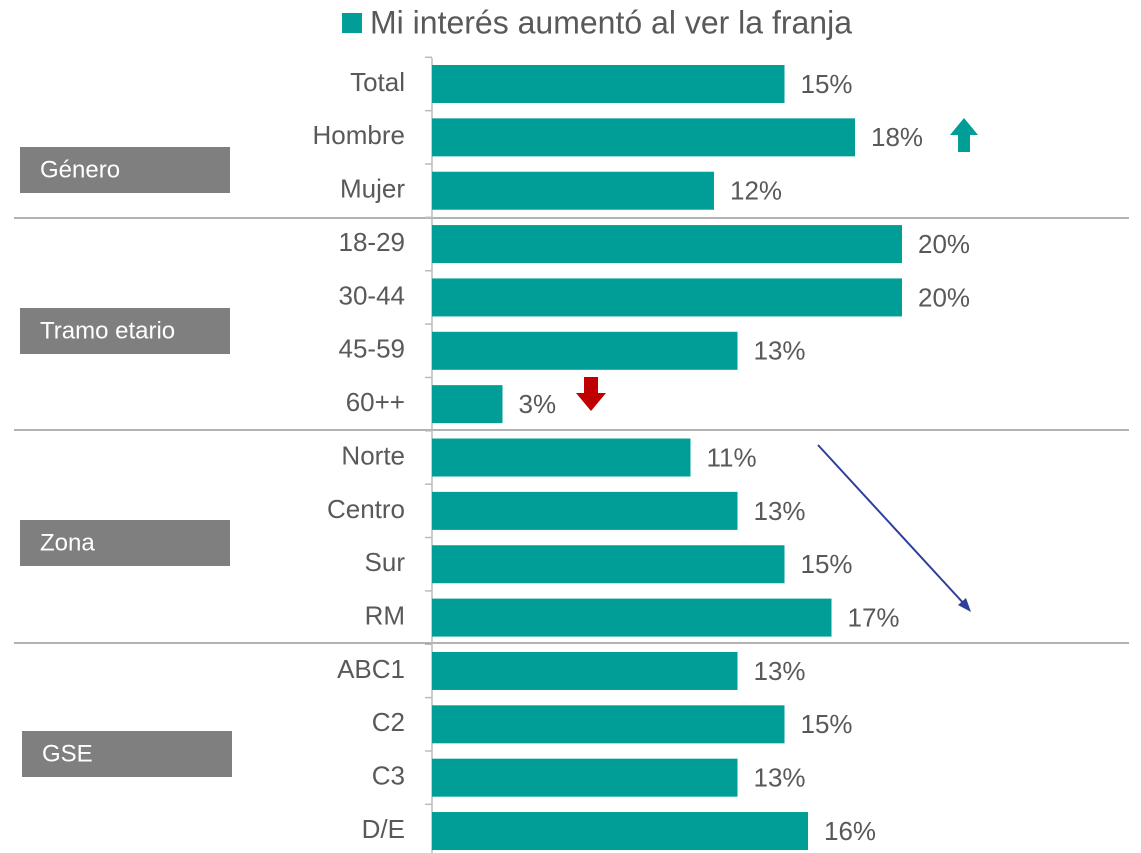 The height and width of the screenshot is (853, 1141). What do you see at coordinates (388, 776) in the screenshot?
I see `category-label: C3` at bounding box center [388, 776].